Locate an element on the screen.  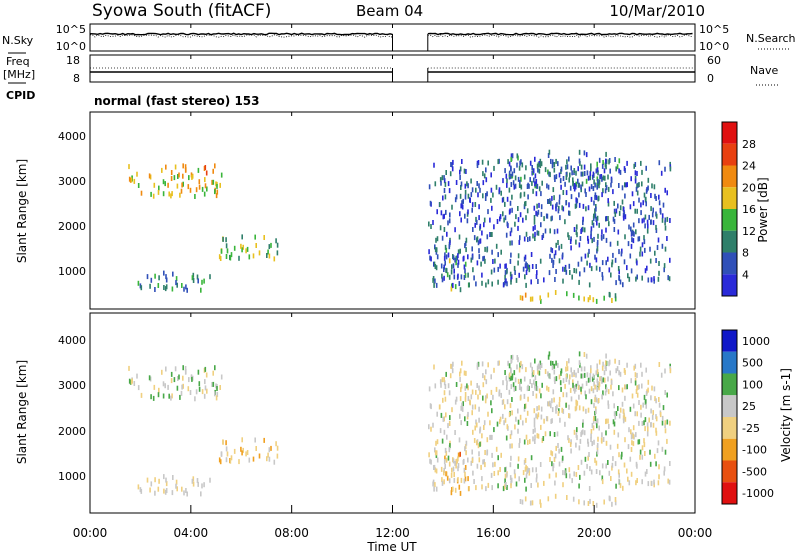
velocity-colorbar-frame is located at coordinates (729, 417).